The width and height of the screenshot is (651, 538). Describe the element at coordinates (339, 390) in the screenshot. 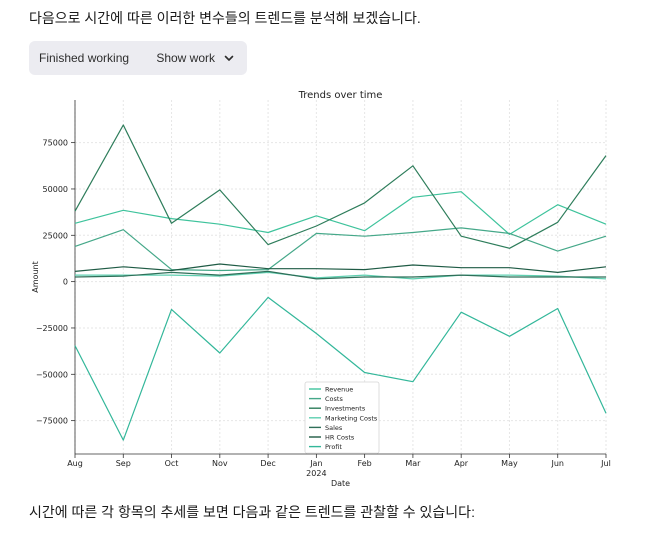

I see `legend-label: Revenue` at that location.